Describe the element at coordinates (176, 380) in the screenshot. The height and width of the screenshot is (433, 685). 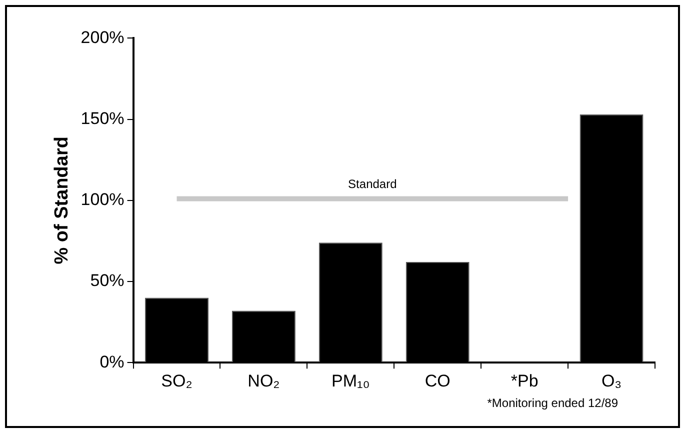
I see `x-tick-label: SO₂` at that location.